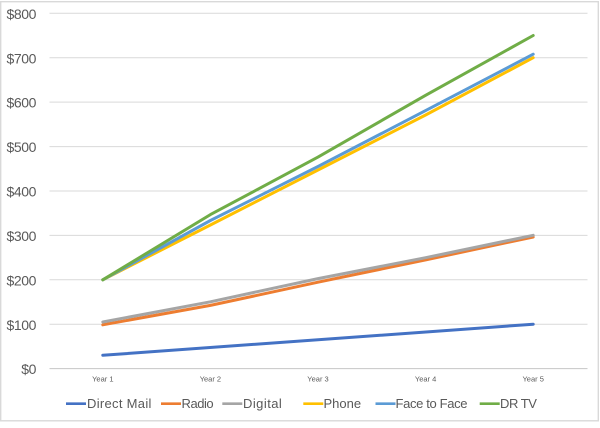 This screenshot has width=600, height=428. Describe the element at coordinates (28, 369) in the screenshot. I see `svg-text: $0` at that location.